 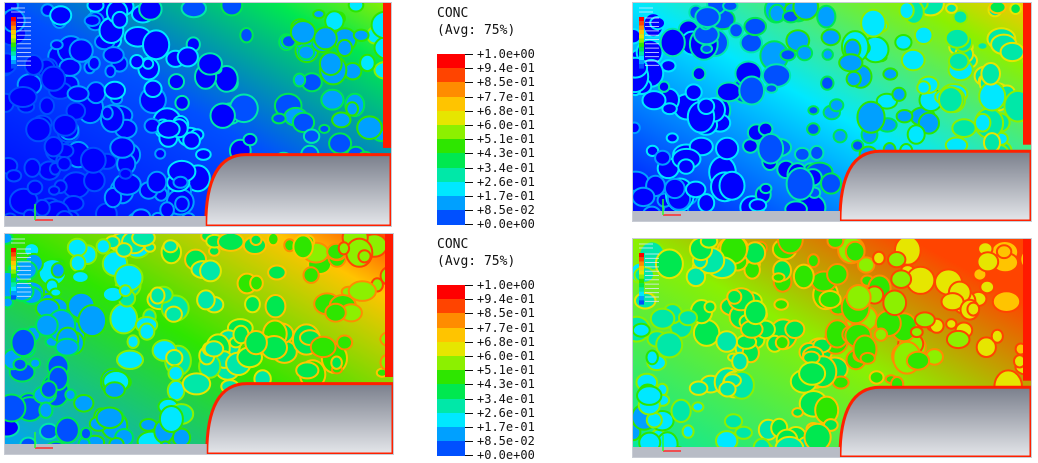 I want to click on boundary-edge, so click(x=389, y=305).